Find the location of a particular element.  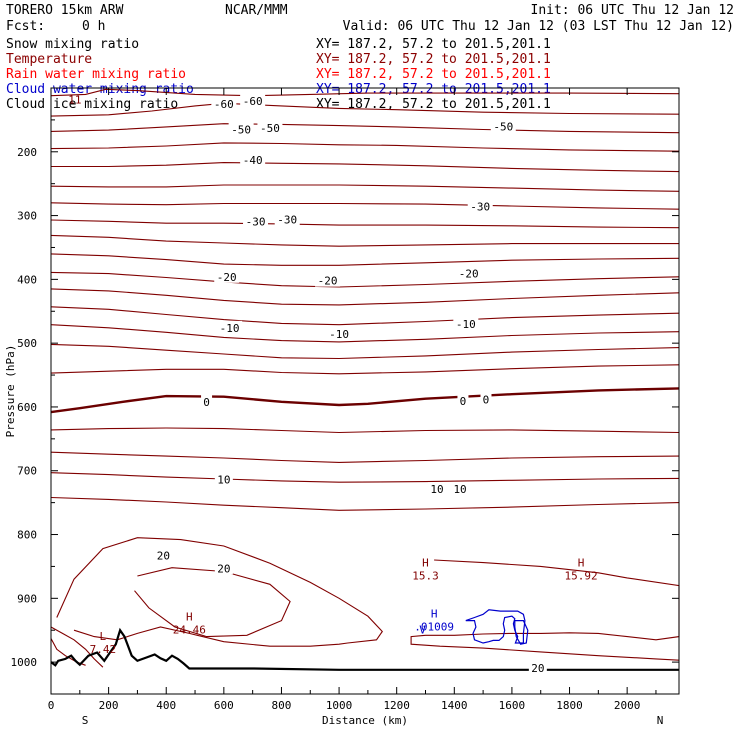

y-axis-title: Pressure (hPa) is located at coordinates (10, 391).